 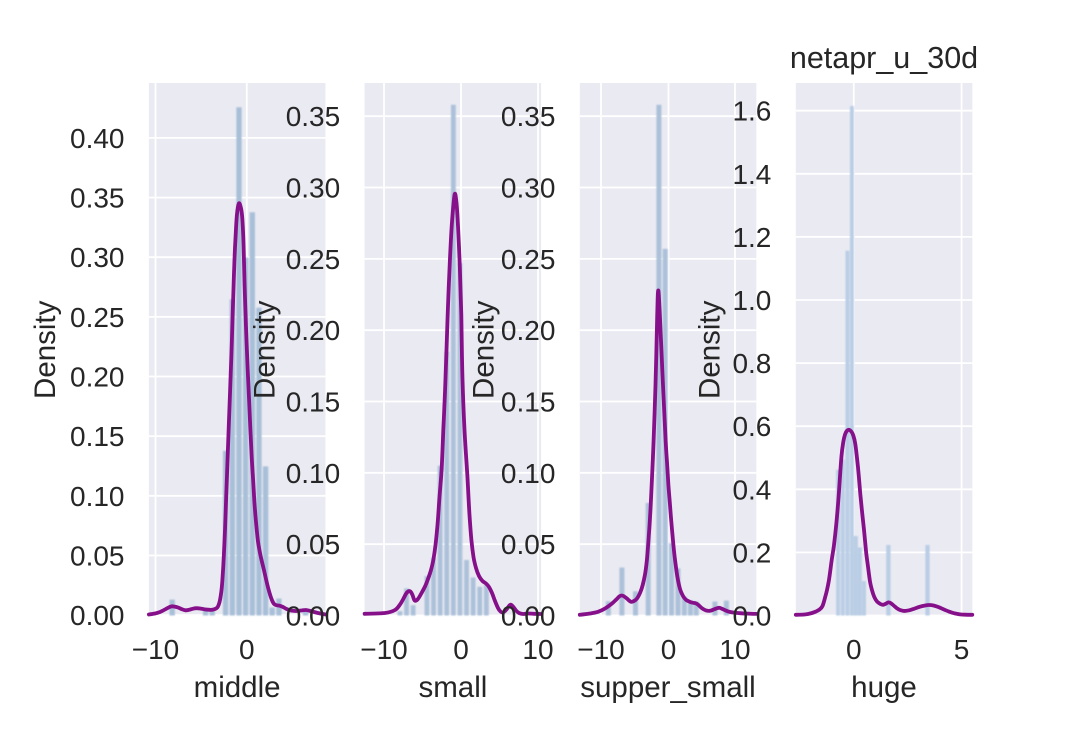 What do you see at coordinates (751, 111) in the screenshot?
I see `svg-text: 1.6` at bounding box center [751, 111].